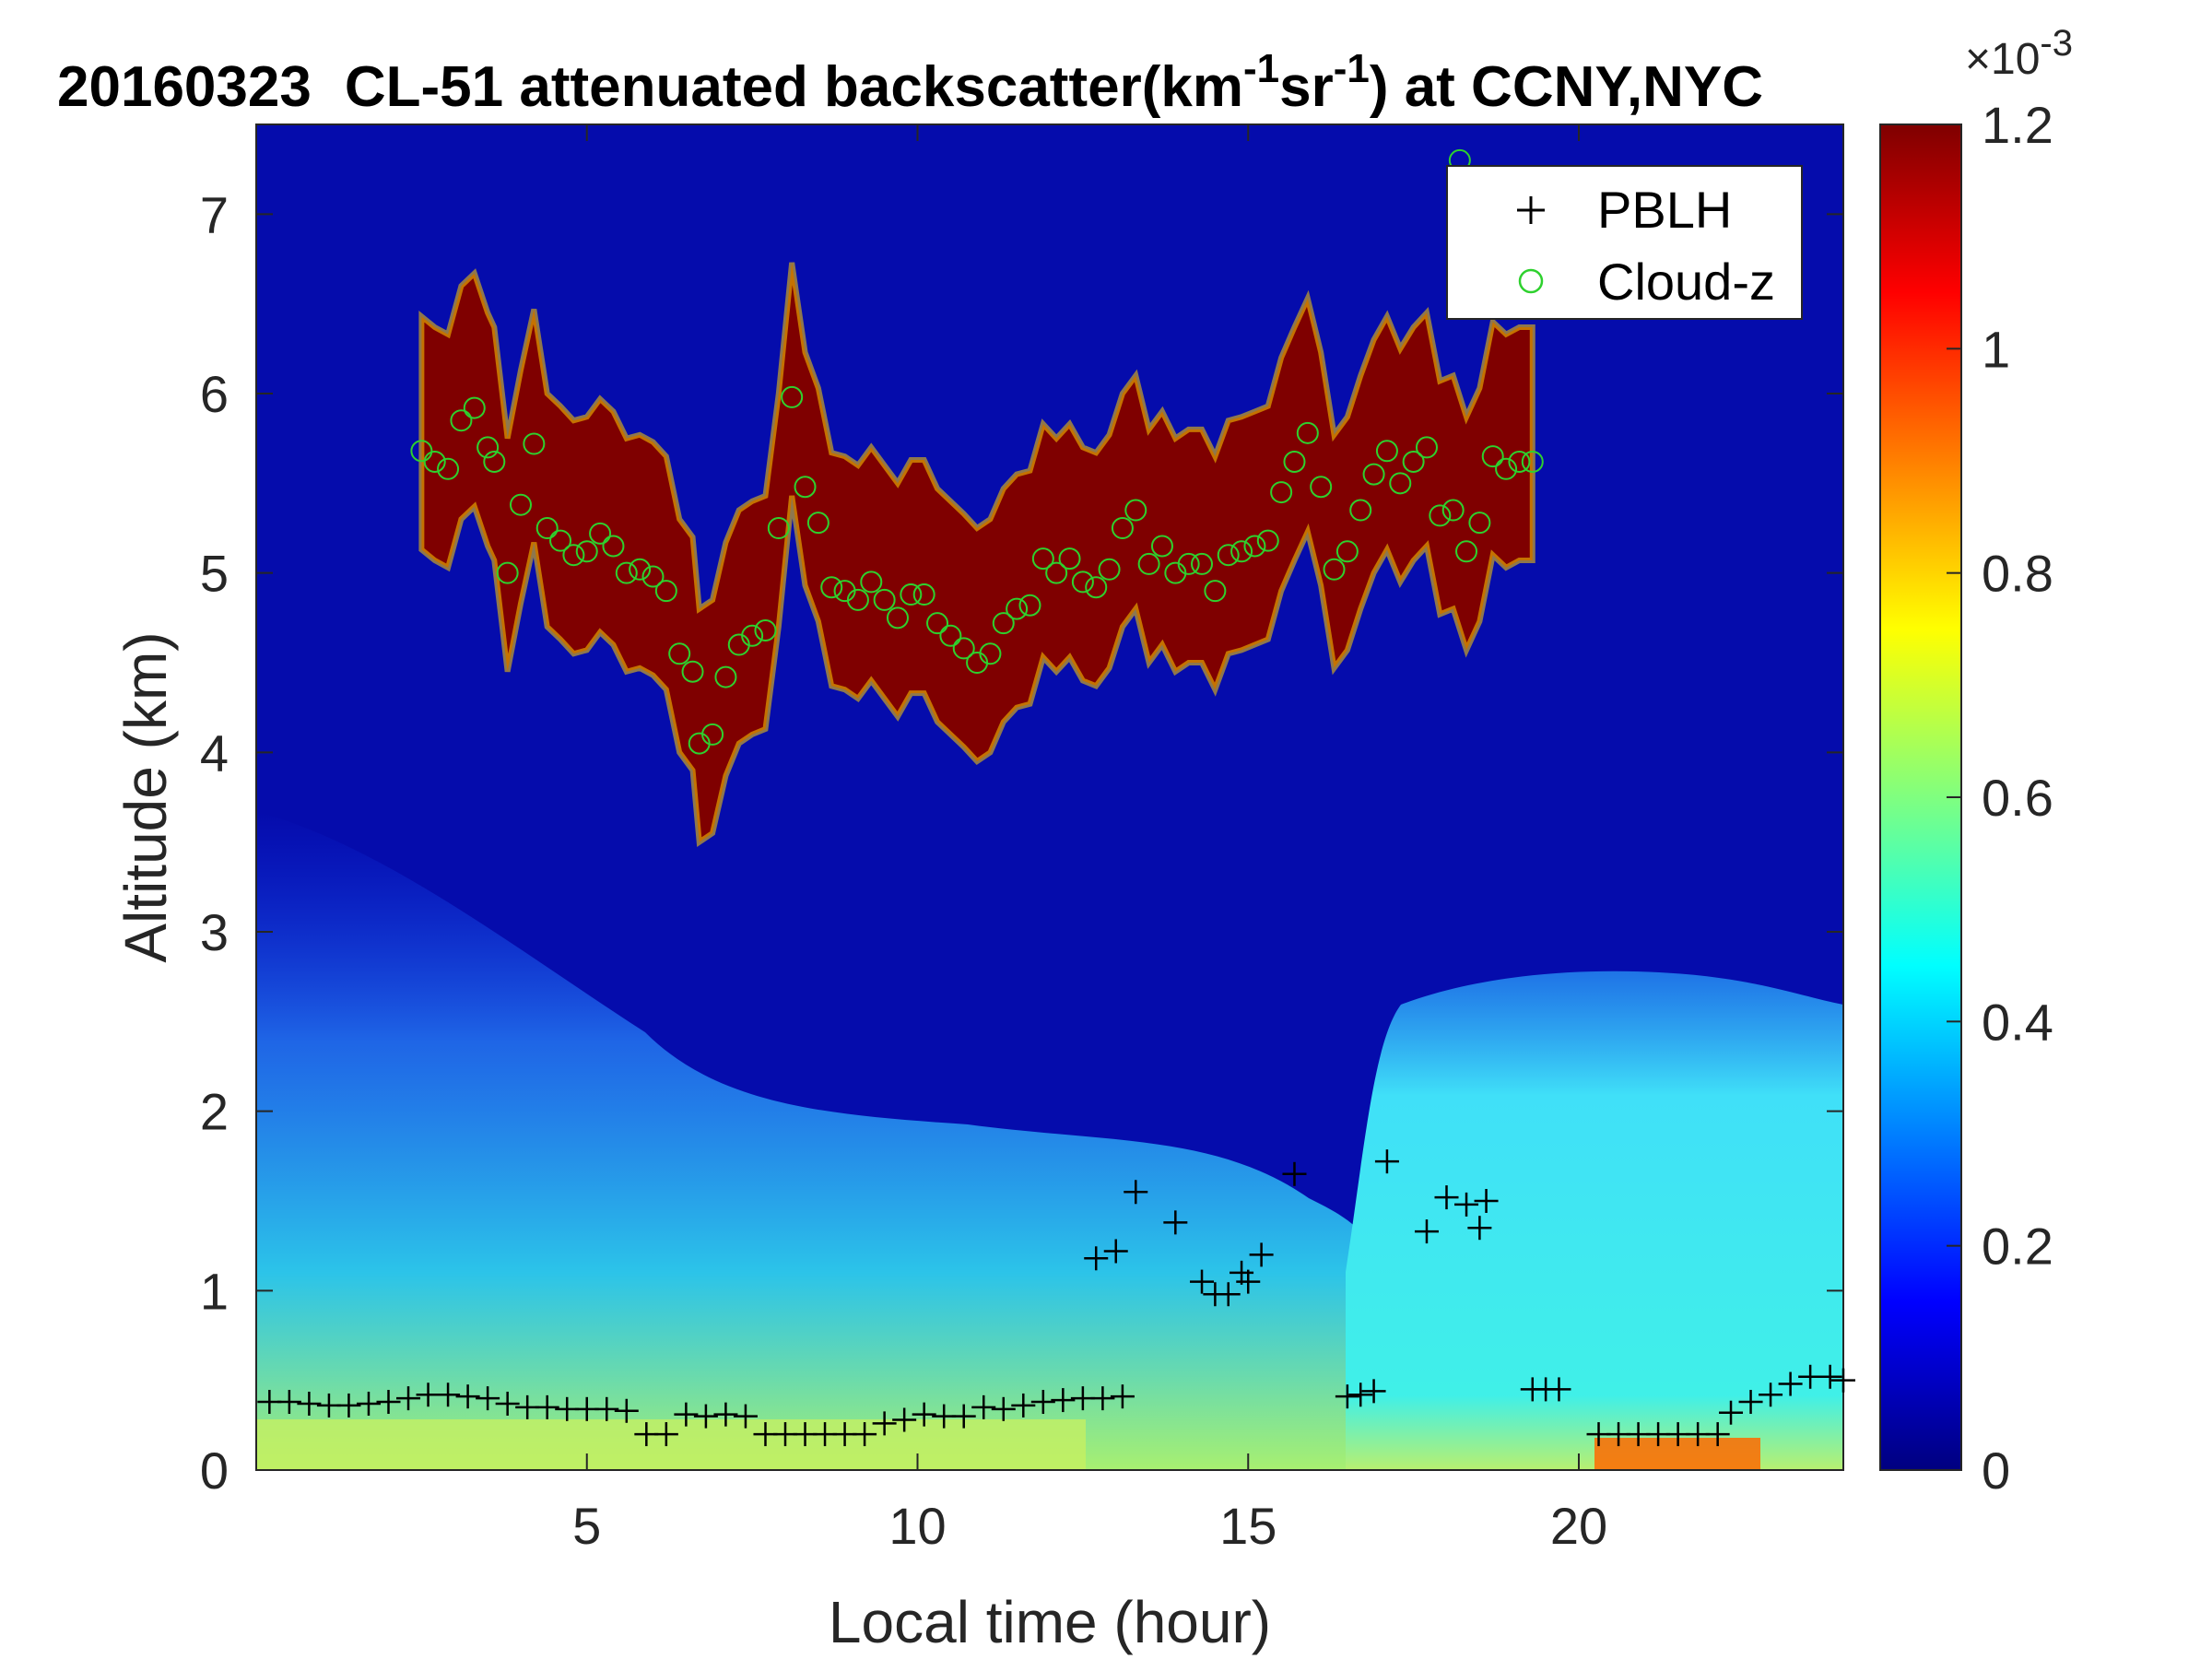 This screenshot has width=2212, height=1659. What do you see at coordinates (2017, 798) in the screenshot?
I see `colorbar-tick-label: 0.6` at bounding box center [2017, 798].